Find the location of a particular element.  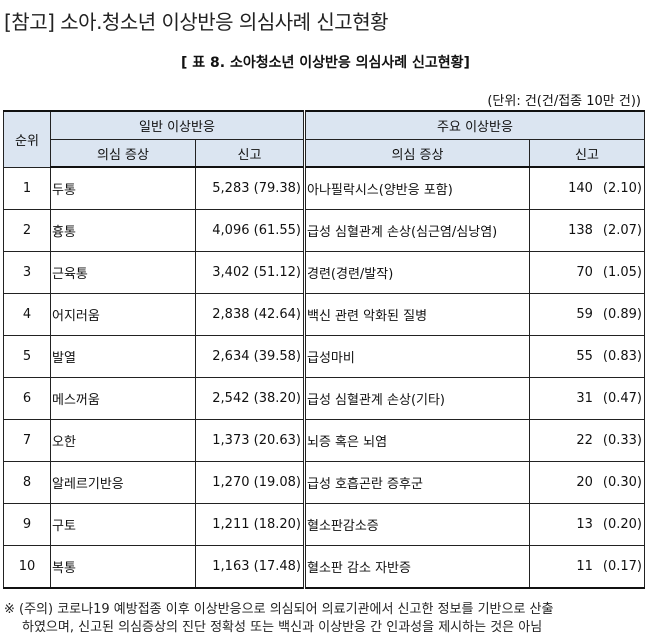

major-symptom-cell: 경련(경련/발작) is located at coordinates (417, 272).